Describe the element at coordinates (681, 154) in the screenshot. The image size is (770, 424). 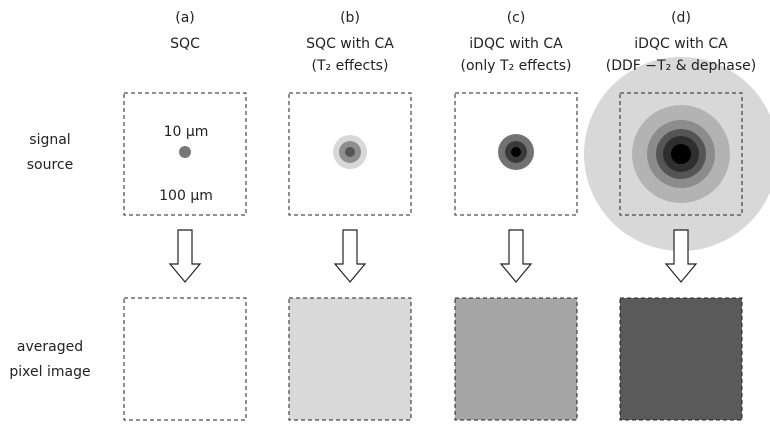
I see `signal-box-d` at that location.